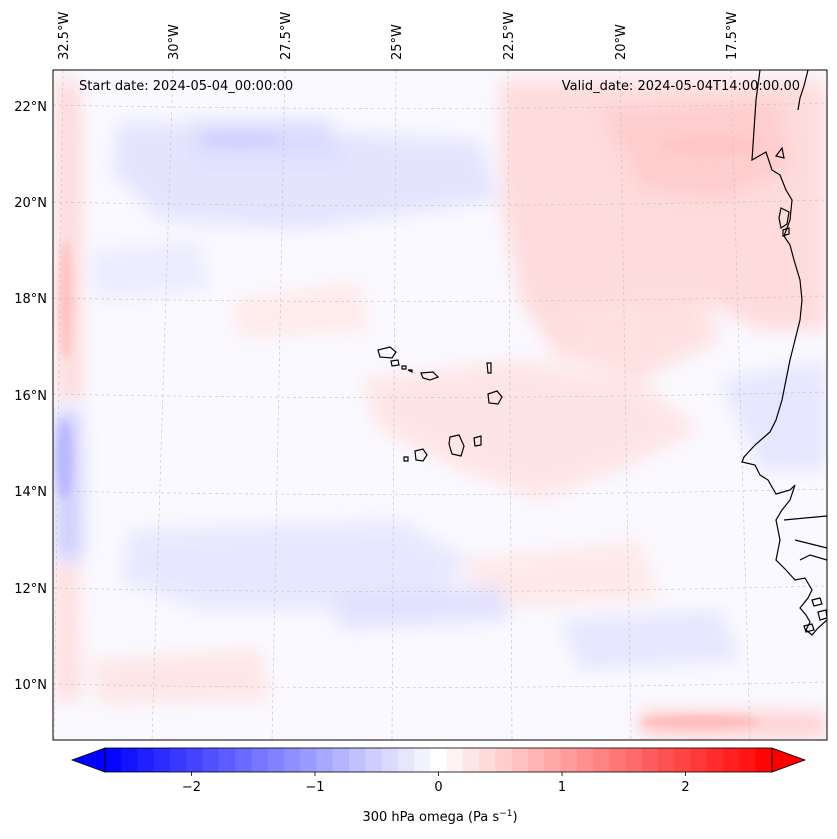  What do you see at coordinates (562, 787) in the screenshot?
I see `colorbar-tick-label: 1` at bounding box center [562, 787].